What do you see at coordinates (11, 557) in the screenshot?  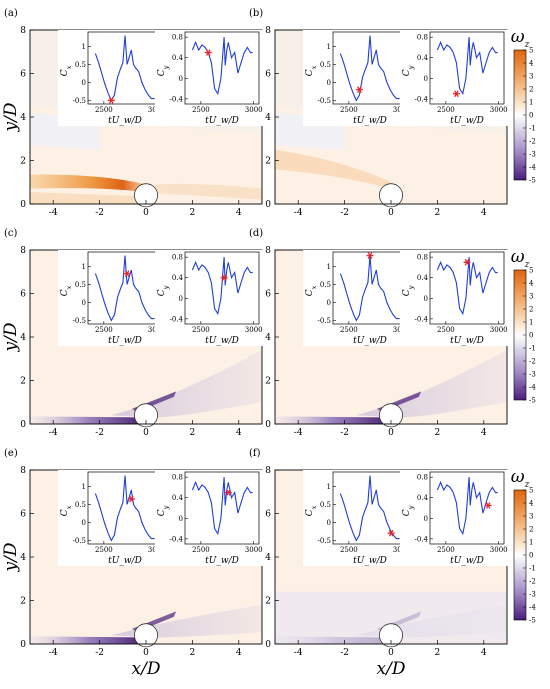 I see `y-axis-label: y/D` at bounding box center [11, 557].